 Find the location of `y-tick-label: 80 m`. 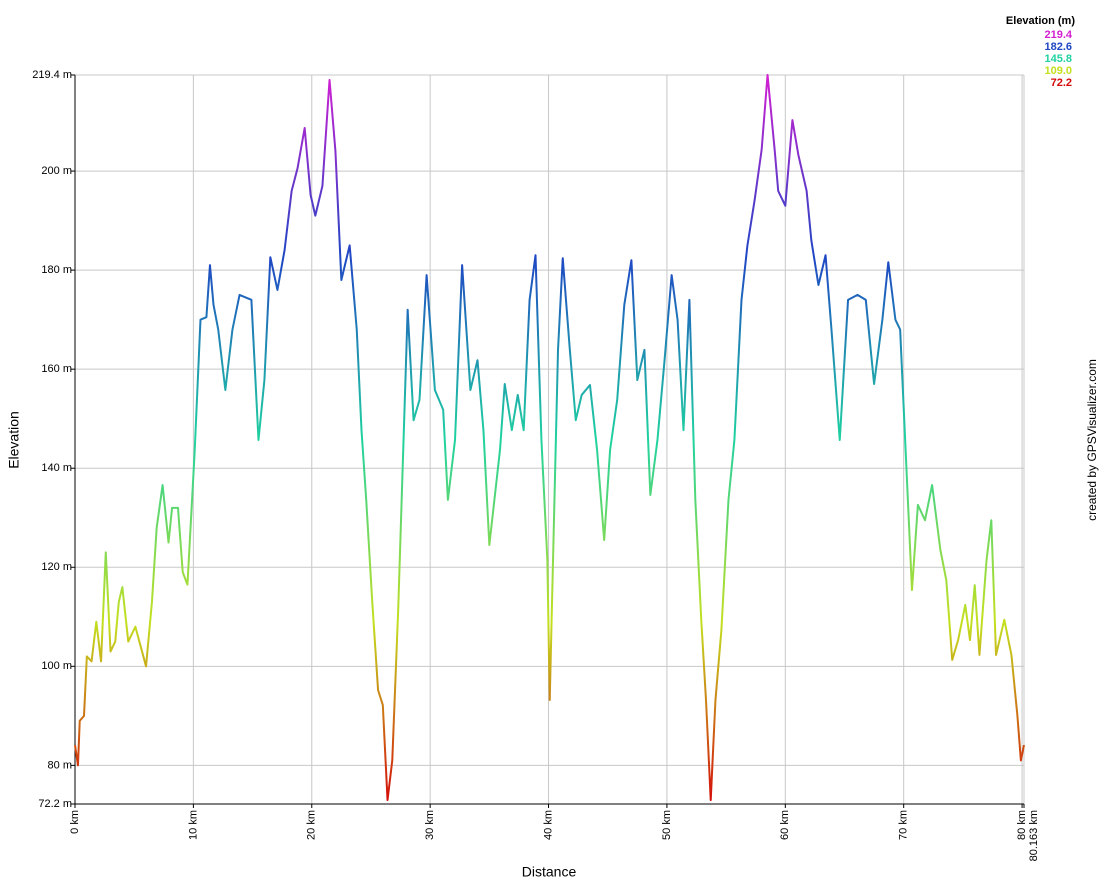

y-tick-label: 80 m is located at coordinates (60, 765).